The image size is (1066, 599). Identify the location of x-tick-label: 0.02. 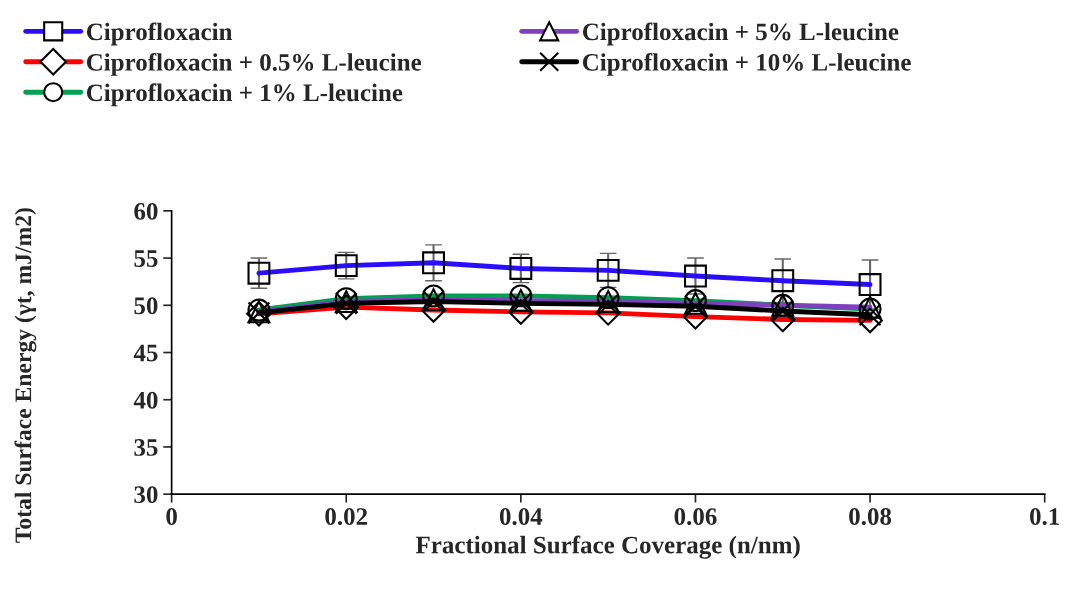
(346, 517).